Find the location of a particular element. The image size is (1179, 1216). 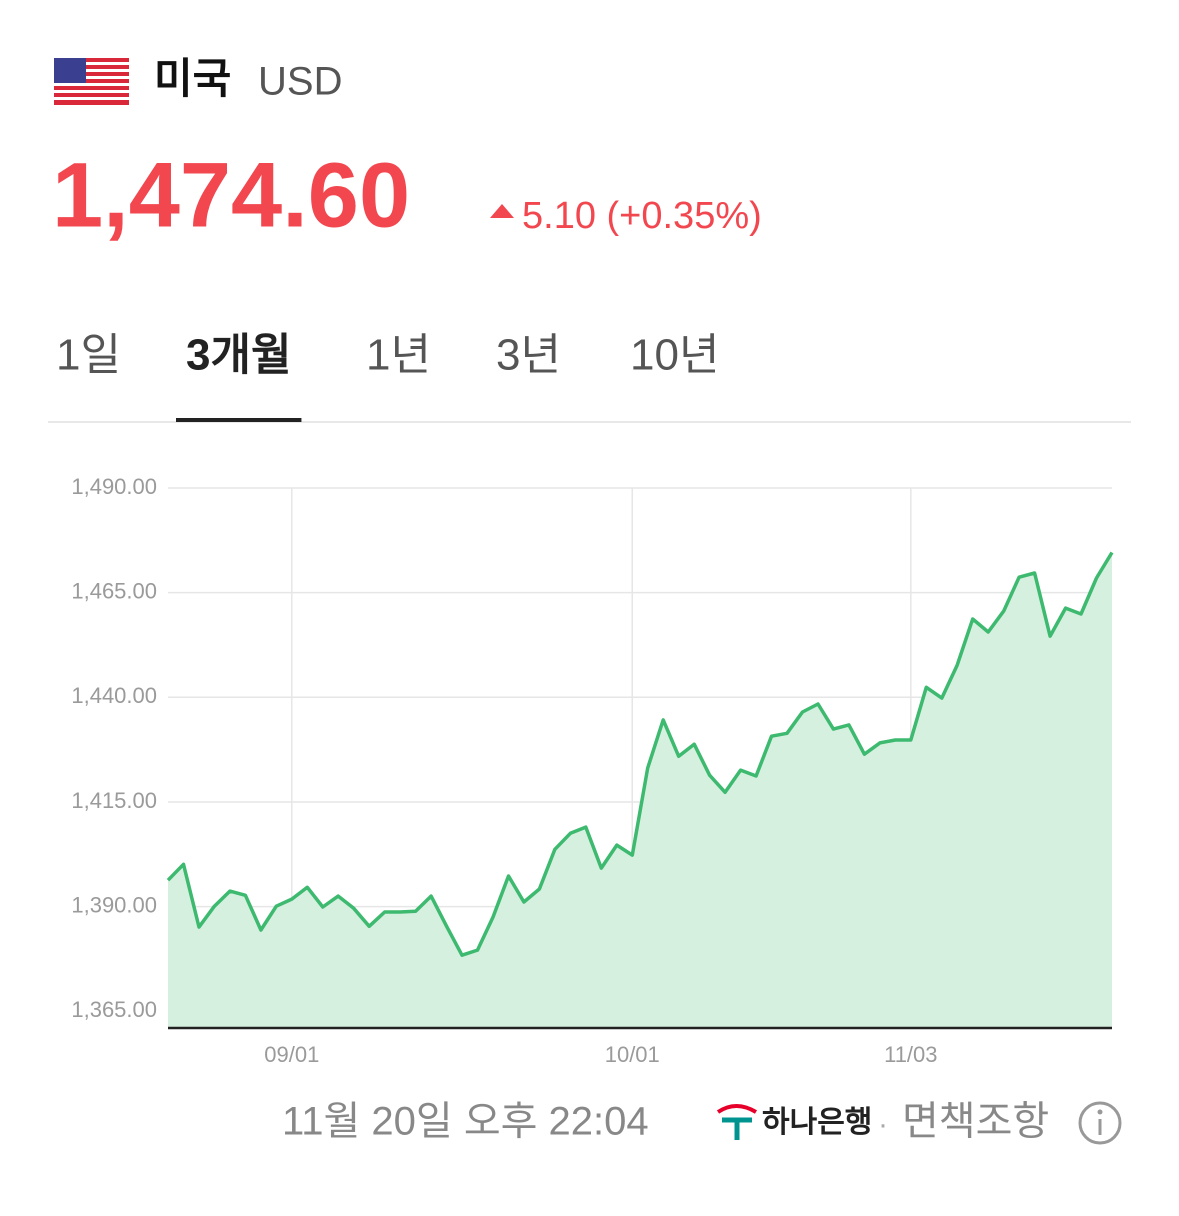

x-tick-label: 09/01 is located at coordinates (291, 1054).